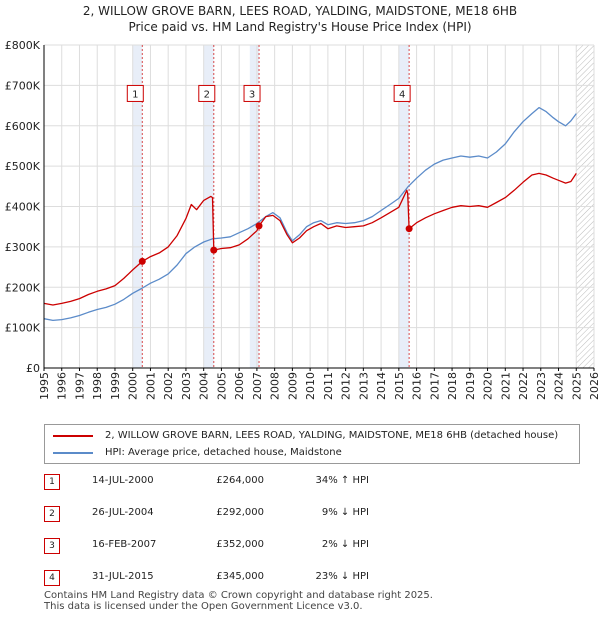 The height and width of the screenshot is (620, 600). I want to click on y-tick-label: £500K, so click(23, 166).